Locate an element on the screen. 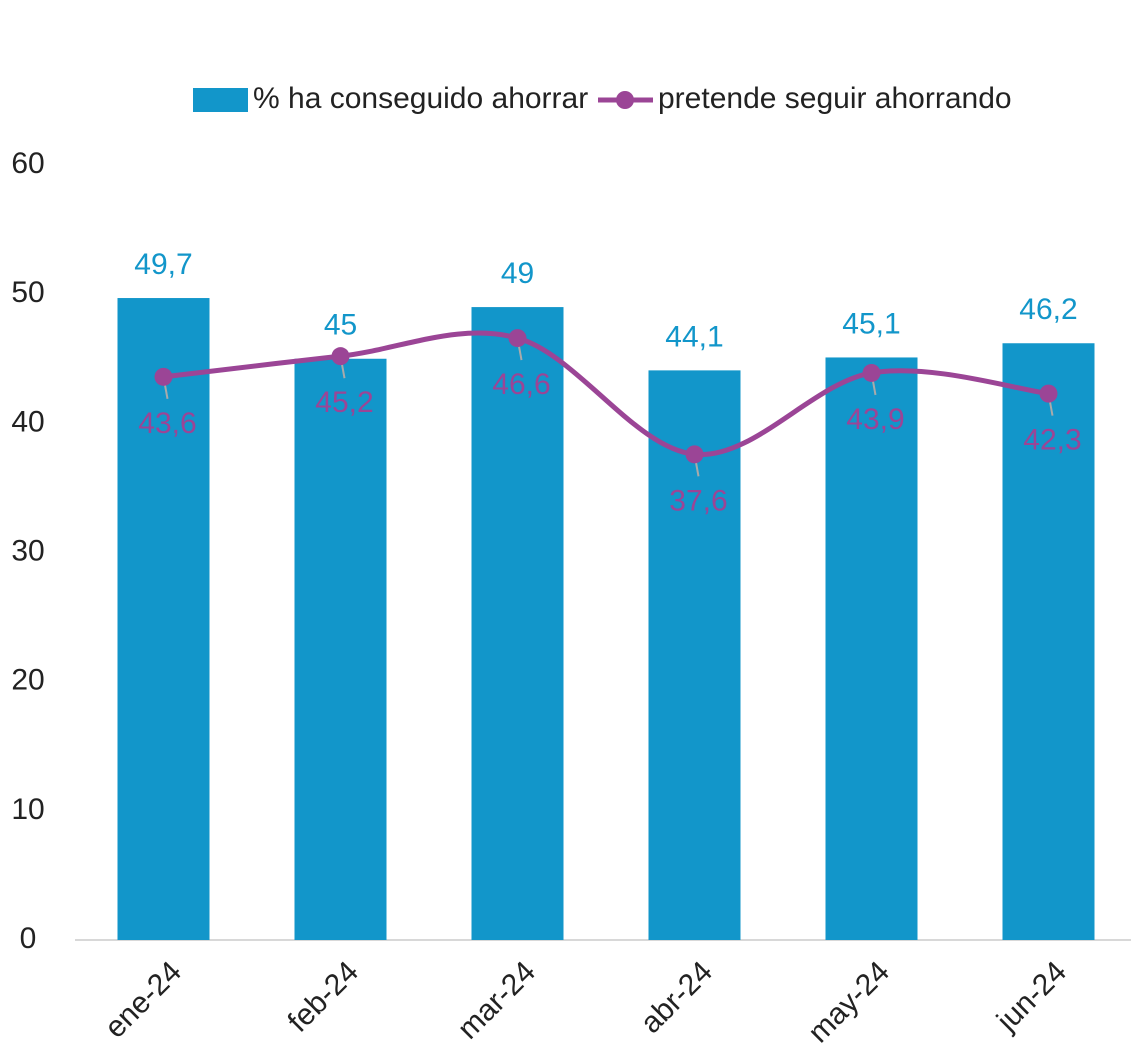 This screenshot has height=1047, width=1131. line is located at coordinates (606, 393).